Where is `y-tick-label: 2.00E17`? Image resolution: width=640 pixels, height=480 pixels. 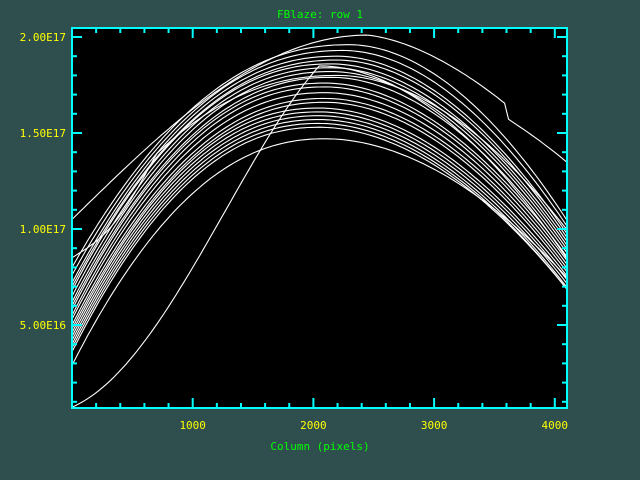
y-tick-label: 2.00E17 is located at coordinates (43, 37).